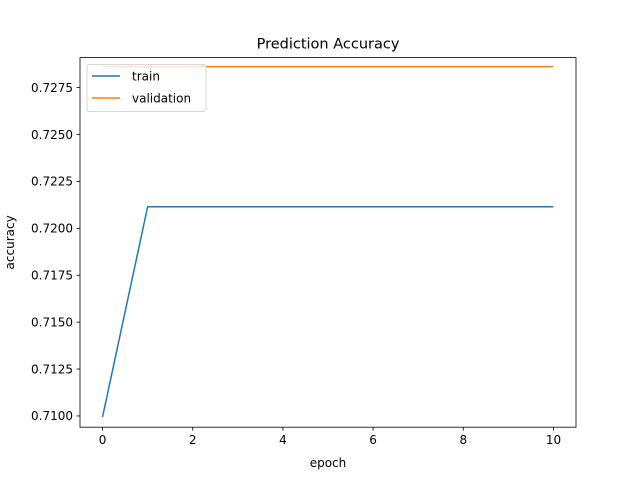 This screenshot has width=640, height=480. I want to click on legend-items: train validation, so click(141, 87).